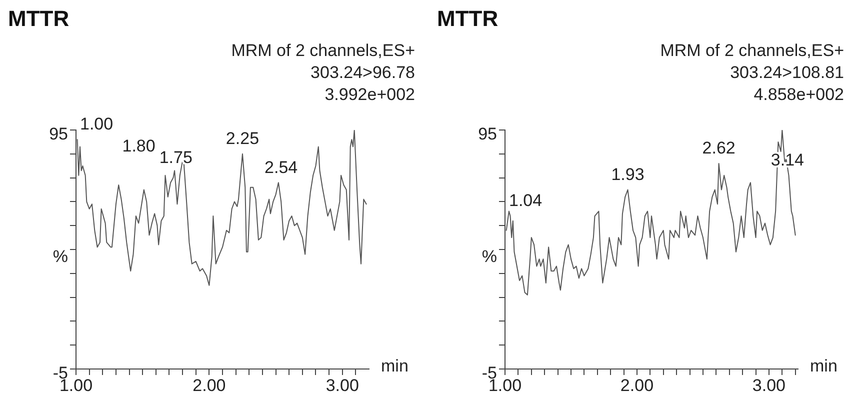 Image resolution: width=859 pixels, height=415 pixels. Describe the element at coordinates (362, 73) in the screenshot. I see `text: 303.24>96.78` at that location.